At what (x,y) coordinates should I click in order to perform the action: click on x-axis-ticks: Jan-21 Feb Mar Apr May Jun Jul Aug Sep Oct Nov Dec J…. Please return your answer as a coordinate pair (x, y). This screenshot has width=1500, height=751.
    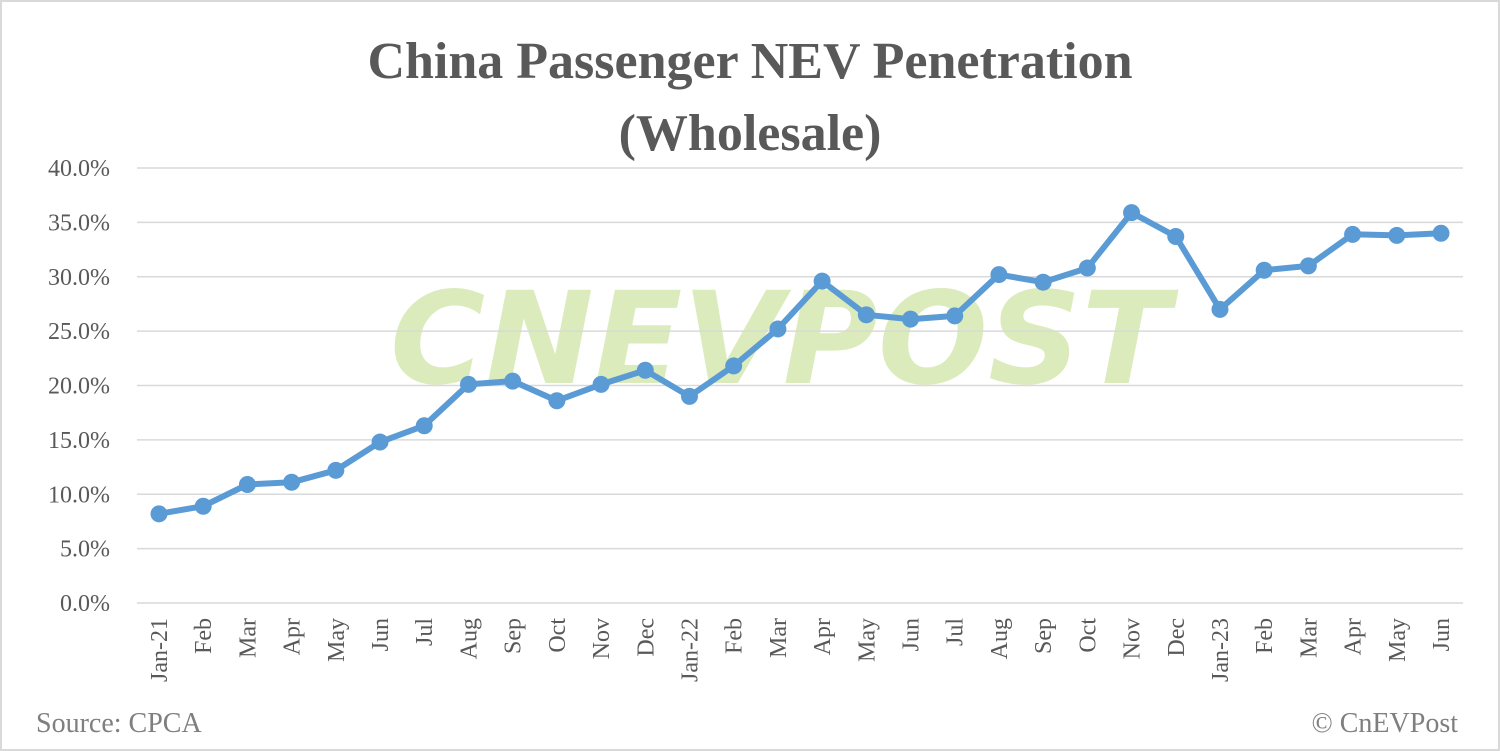
    Looking at the image, I should click on (801, 650).